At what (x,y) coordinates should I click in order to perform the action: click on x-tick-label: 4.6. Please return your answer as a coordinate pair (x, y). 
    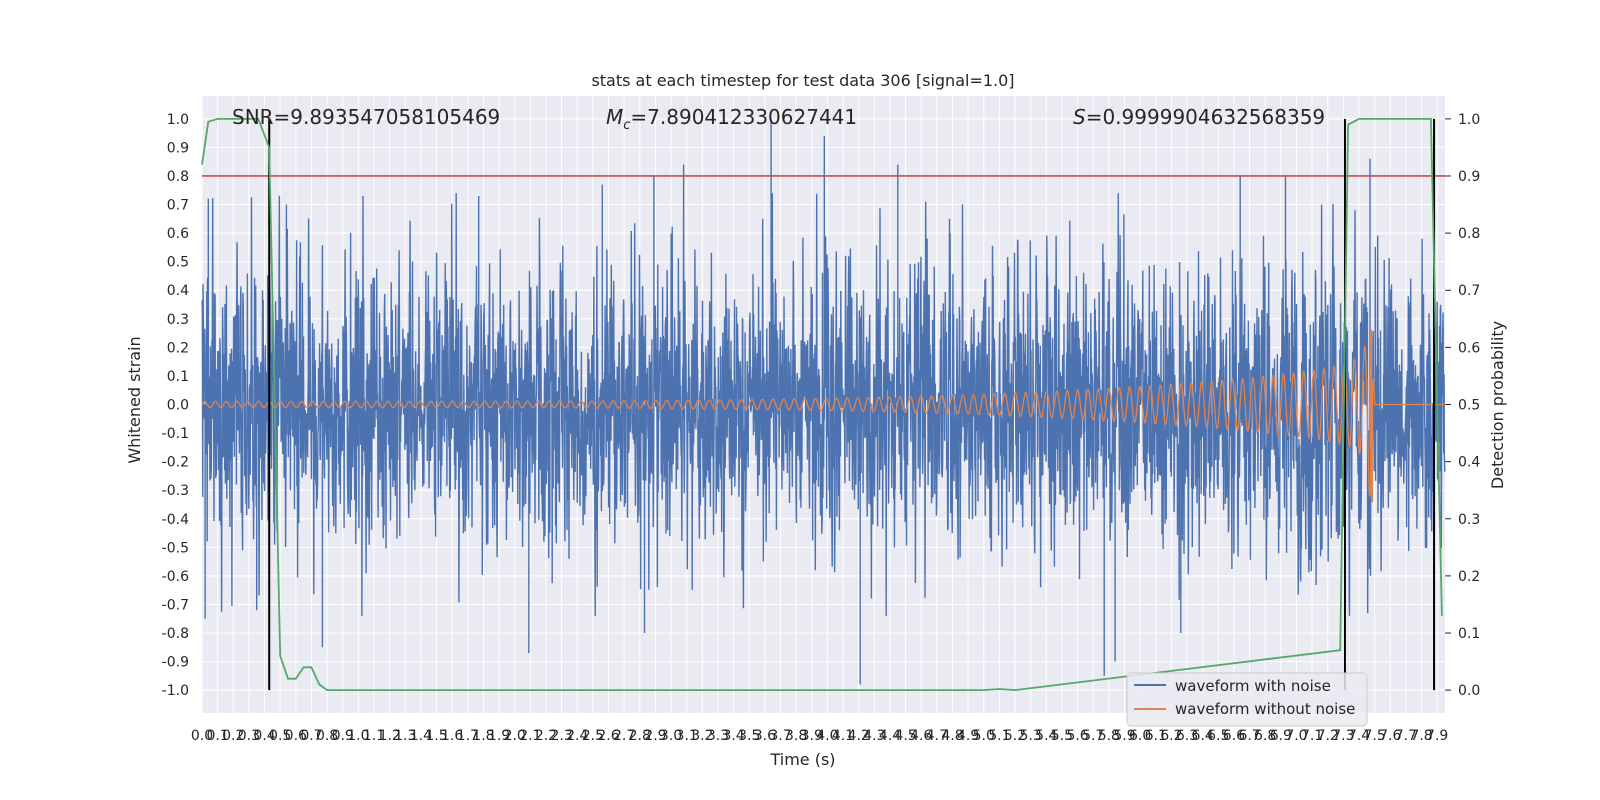
    Looking at the image, I should click on (921, 736).